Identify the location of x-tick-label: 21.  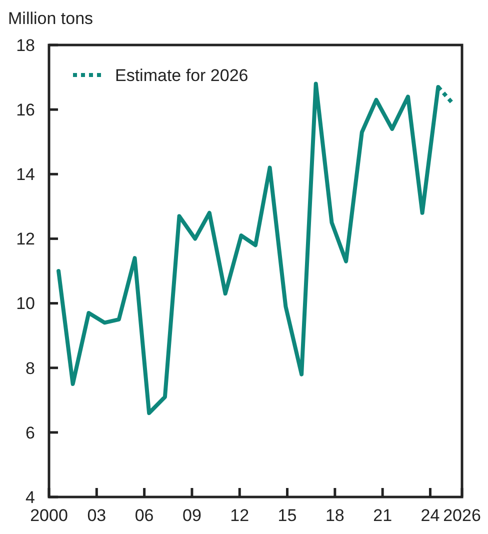
(382, 515).